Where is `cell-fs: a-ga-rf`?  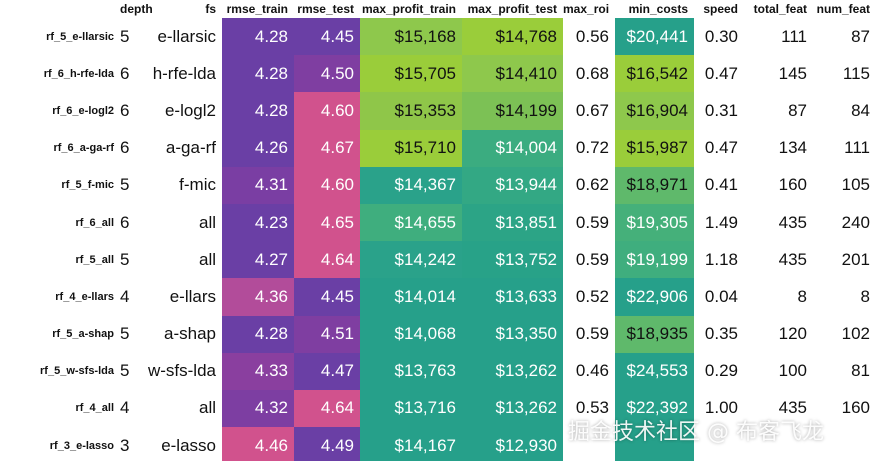
cell-fs: a-ga-rf is located at coordinates (190, 148).